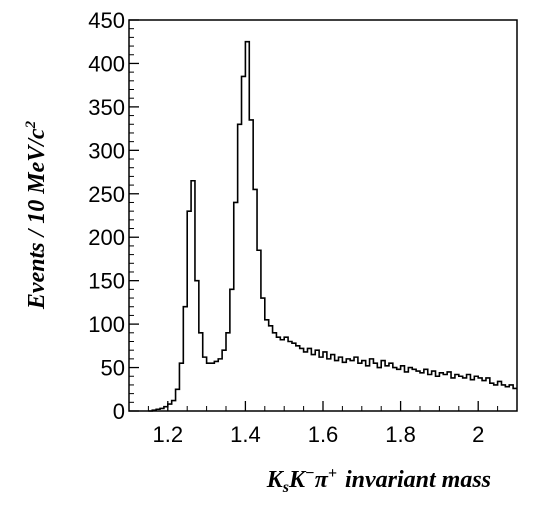 This screenshot has height=507, width=541. I want to click on x-tick-label: 1.8, so click(400, 434).